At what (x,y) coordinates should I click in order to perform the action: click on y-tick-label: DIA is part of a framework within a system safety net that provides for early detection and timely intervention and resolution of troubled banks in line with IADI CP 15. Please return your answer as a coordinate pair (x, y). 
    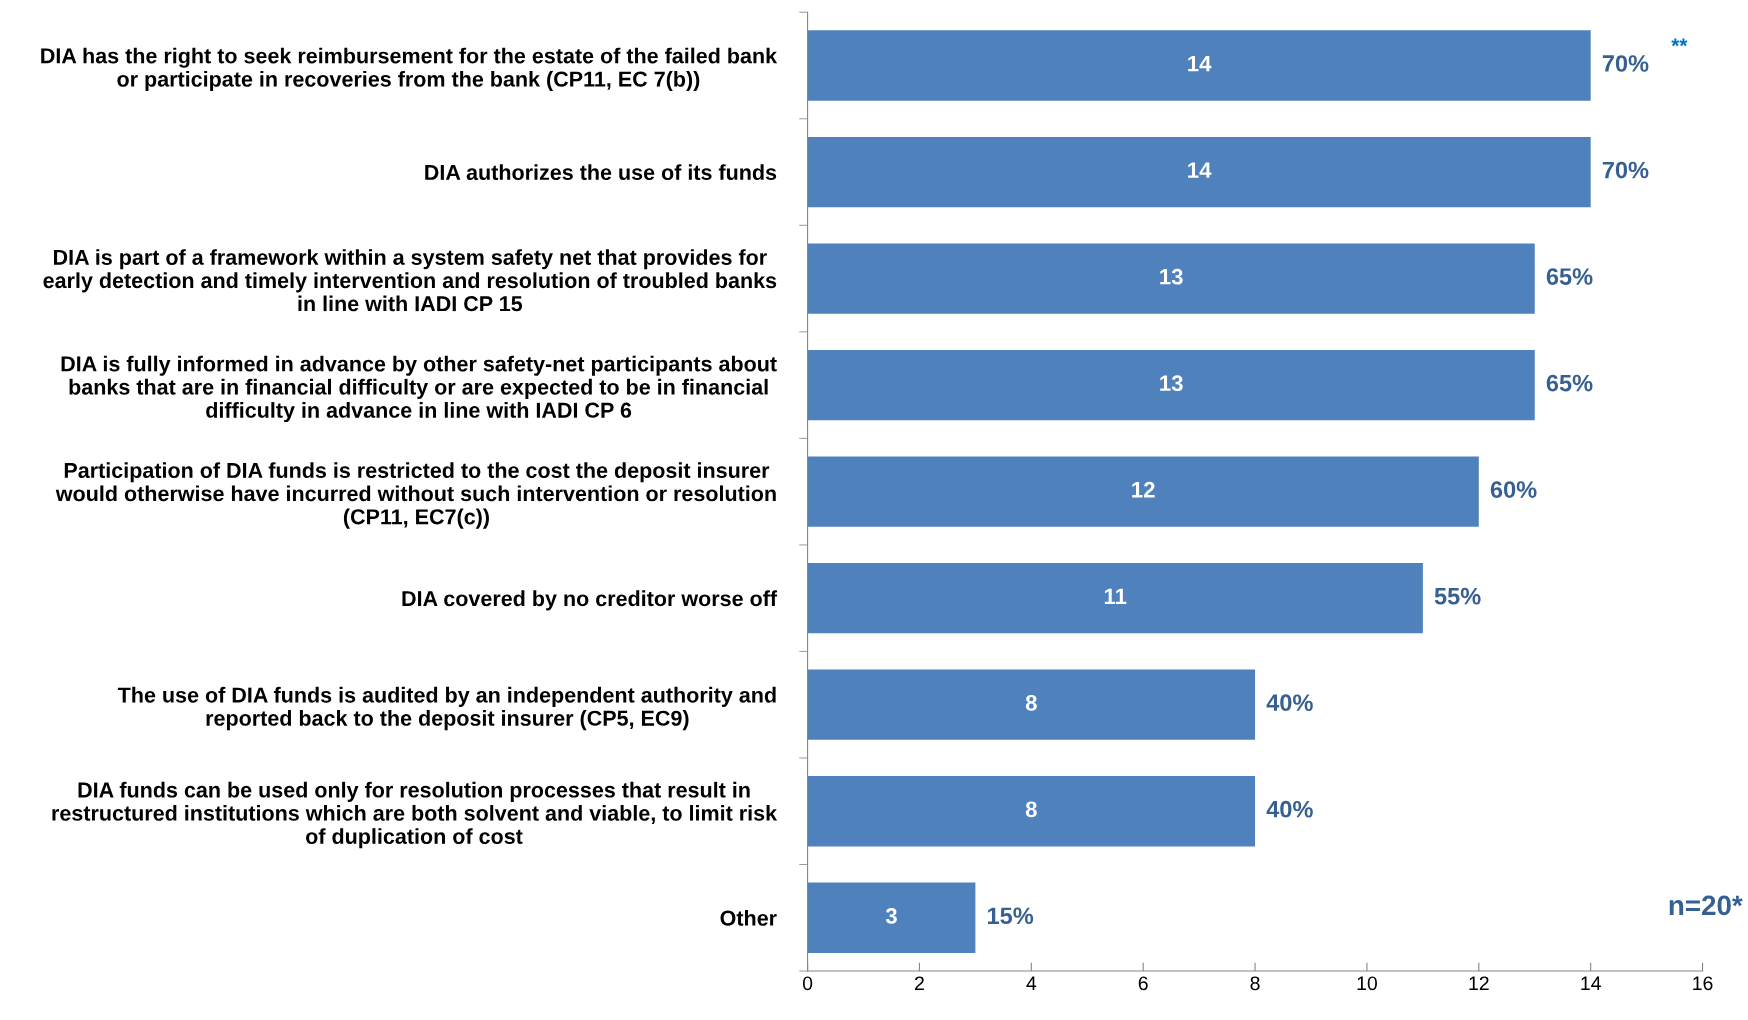
    Looking at the image, I should click on (410, 280).